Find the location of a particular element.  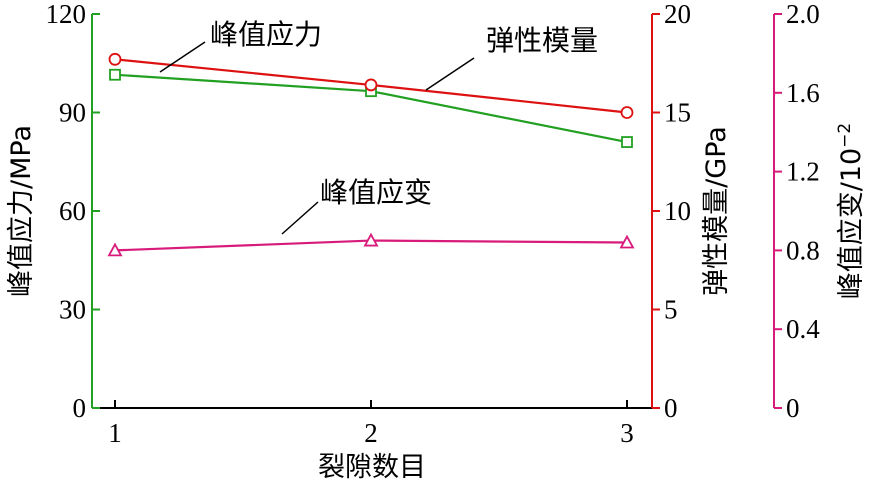

annotation-label-strain: 峰值应变 is located at coordinates (376, 192).